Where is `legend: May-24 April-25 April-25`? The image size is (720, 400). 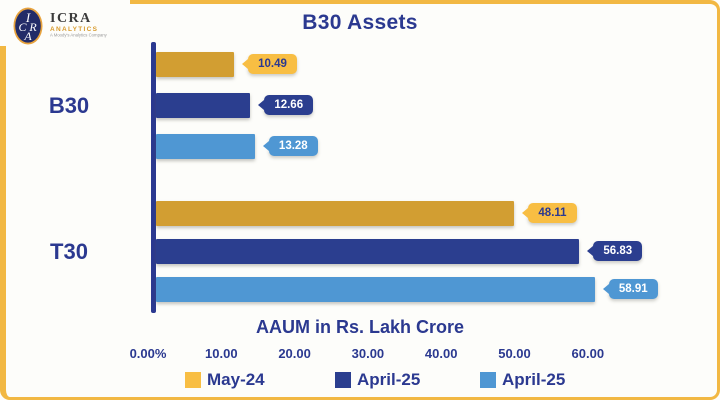 legend: May-24 April-25 April-25 is located at coordinates (360, 381).